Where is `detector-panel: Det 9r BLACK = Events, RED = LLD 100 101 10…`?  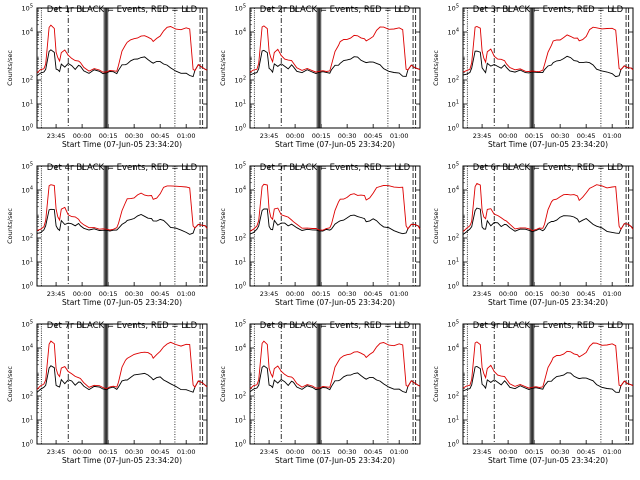
detector-panel: Det 9r BLACK = Events, RED = LLD 100 101 10… is located at coordinates (533, 392).